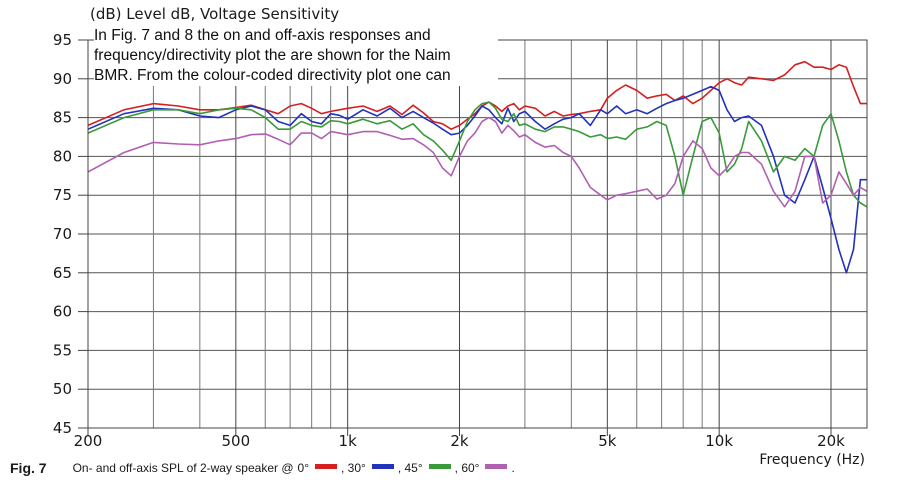 This screenshot has width=911, height=494. What do you see at coordinates (62, 118) in the screenshot?
I see `y-tick-label: 85` at bounding box center [62, 118].